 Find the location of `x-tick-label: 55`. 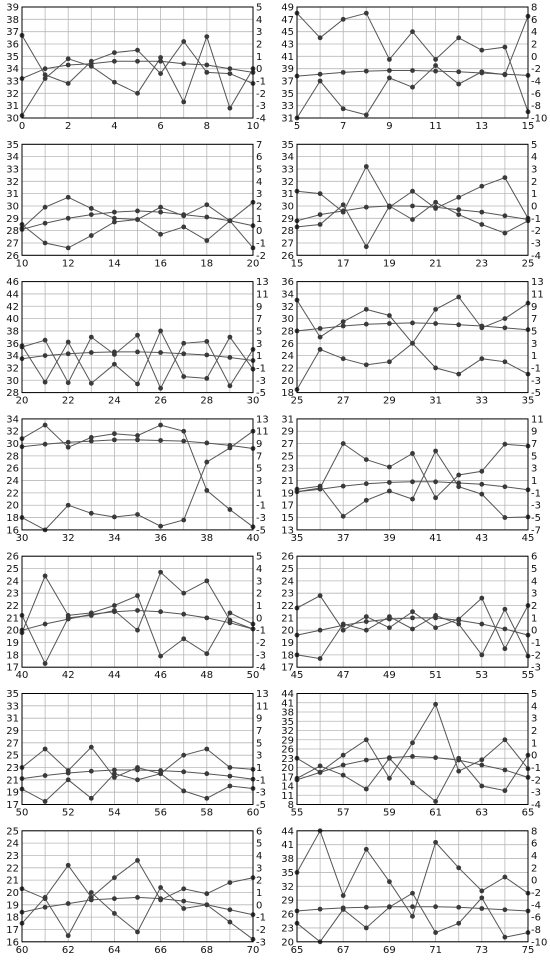

x-tick-label: 55 is located at coordinates (528, 675).